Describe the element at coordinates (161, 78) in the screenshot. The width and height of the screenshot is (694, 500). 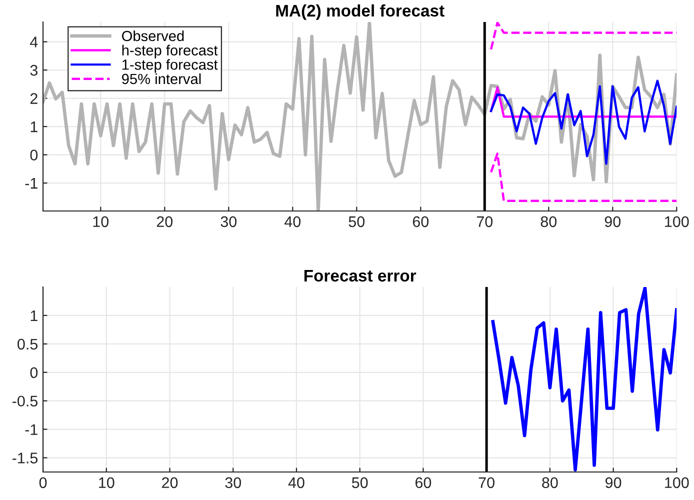
I see `legend-label: 95% interval` at that location.